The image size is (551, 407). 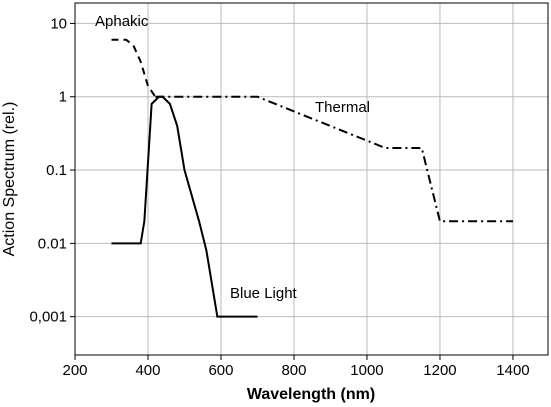 I want to click on y-axis-label: Action Spectrum (rel.), so click(x=9, y=179).